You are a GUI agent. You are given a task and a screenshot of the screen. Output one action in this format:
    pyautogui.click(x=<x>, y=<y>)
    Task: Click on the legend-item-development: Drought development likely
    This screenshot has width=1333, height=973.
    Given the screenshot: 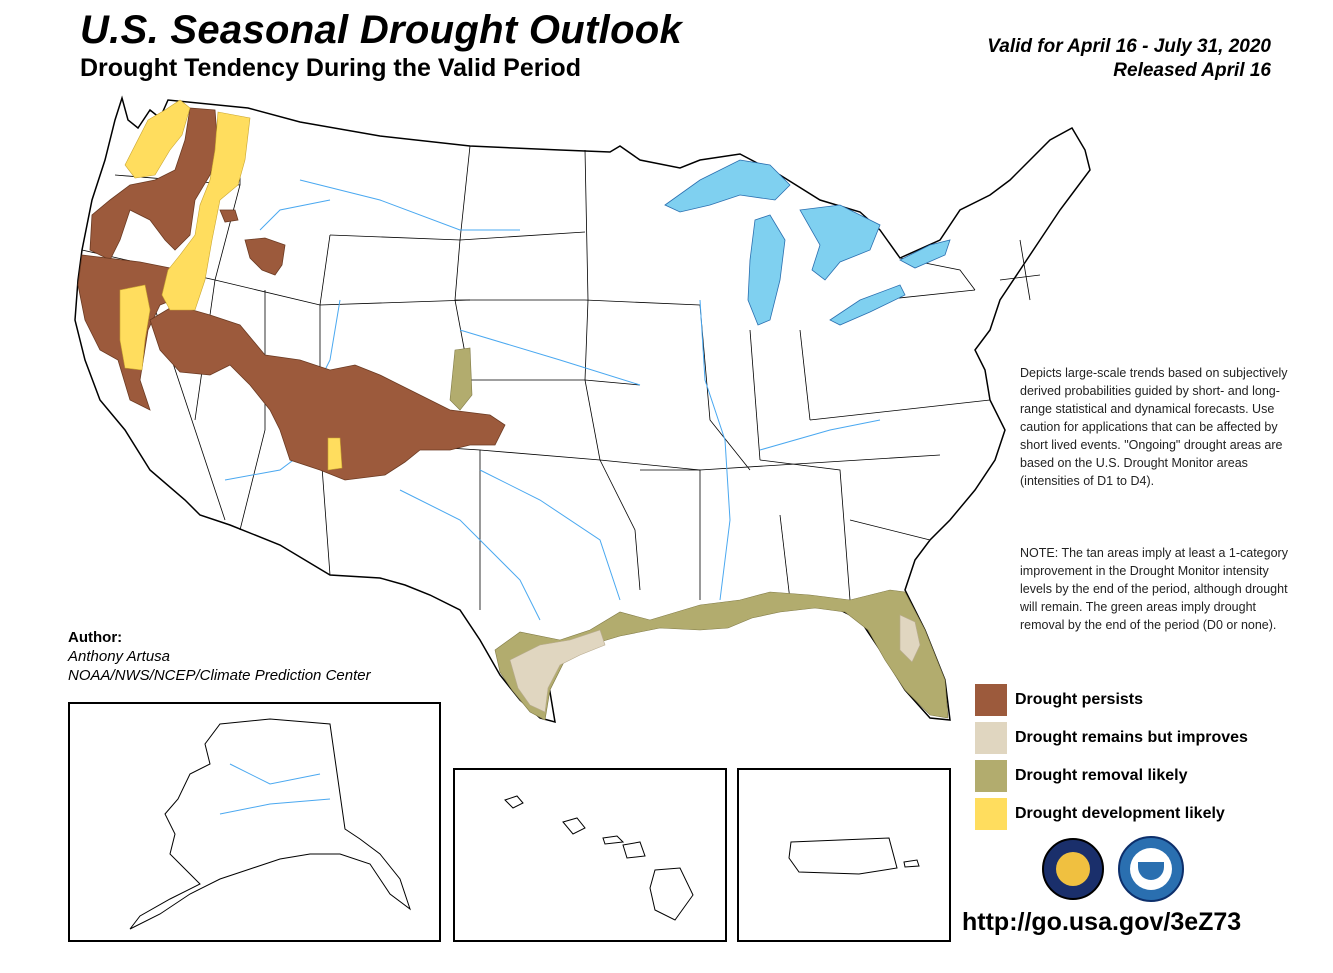 What is the action you would take?
    pyautogui.click(x=1100, y=814)
    